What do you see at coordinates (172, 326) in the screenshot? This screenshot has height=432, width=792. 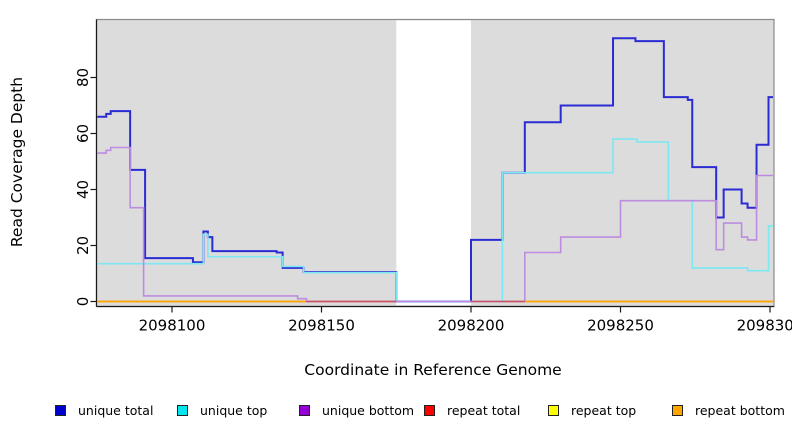 I see `x-tick-label: 2098100` at bounding box center [172, 326].